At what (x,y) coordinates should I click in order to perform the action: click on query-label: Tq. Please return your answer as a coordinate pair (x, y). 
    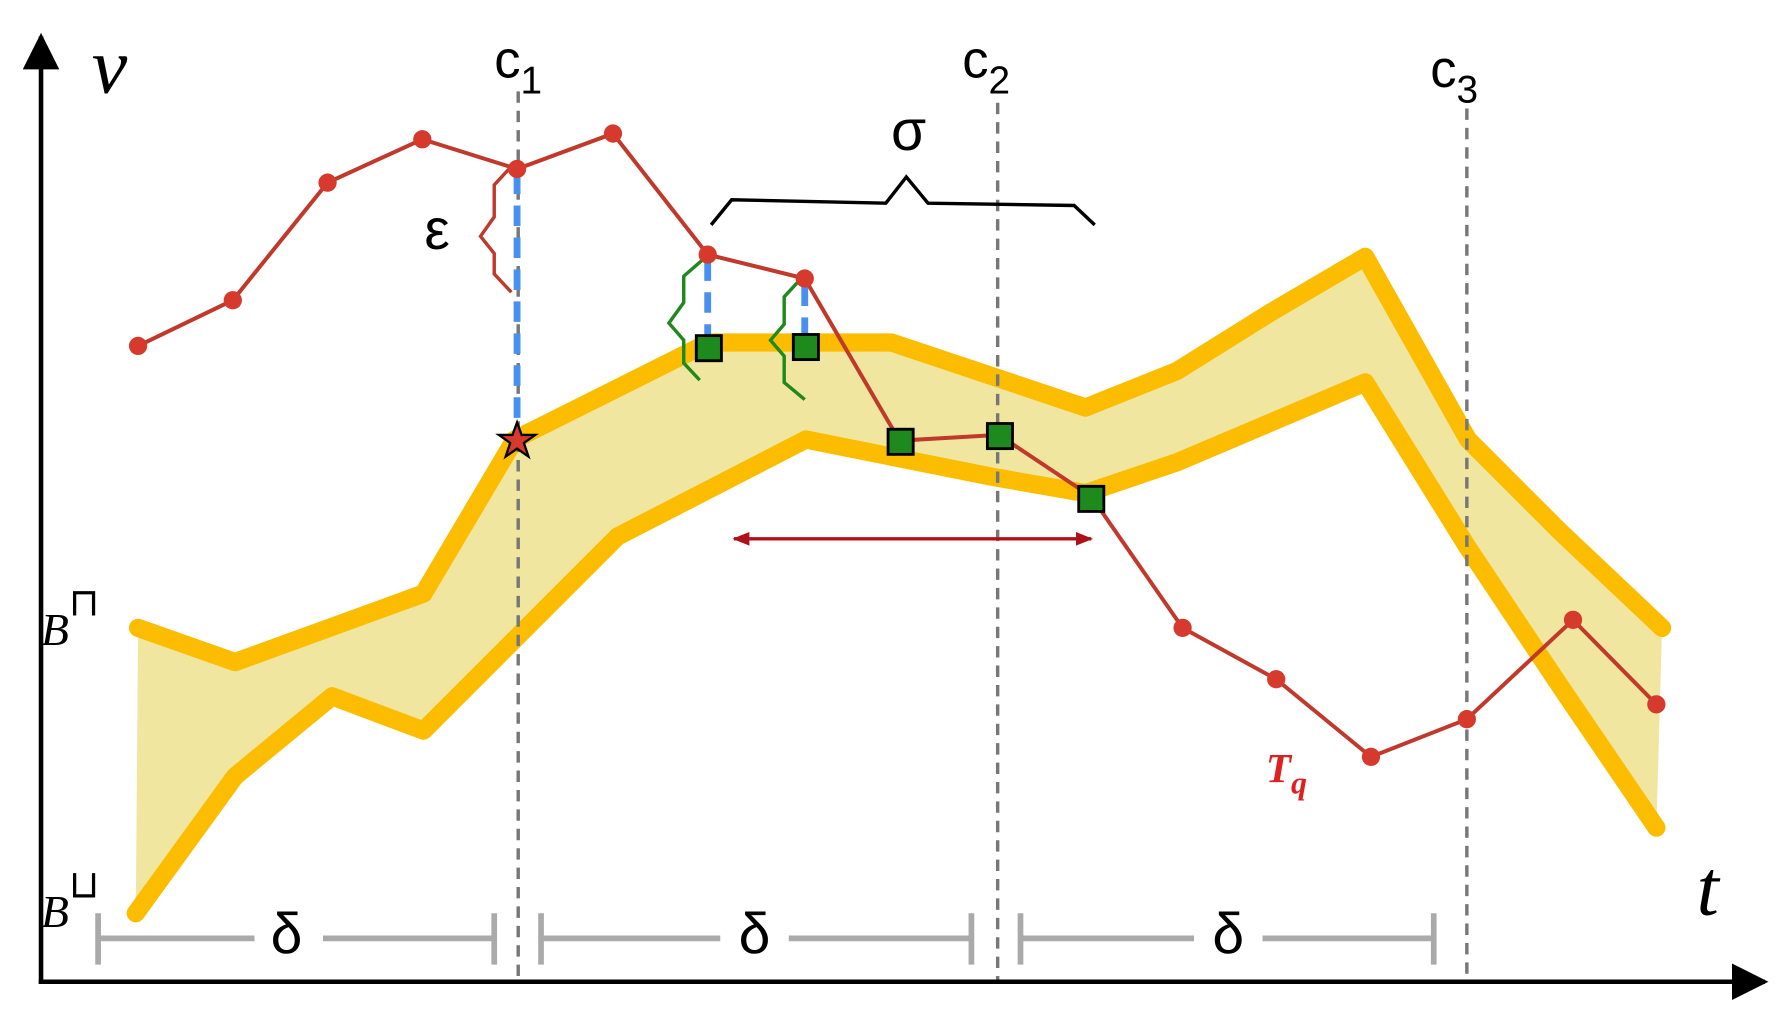
    Looking at the image, I should click on (1286, 772).